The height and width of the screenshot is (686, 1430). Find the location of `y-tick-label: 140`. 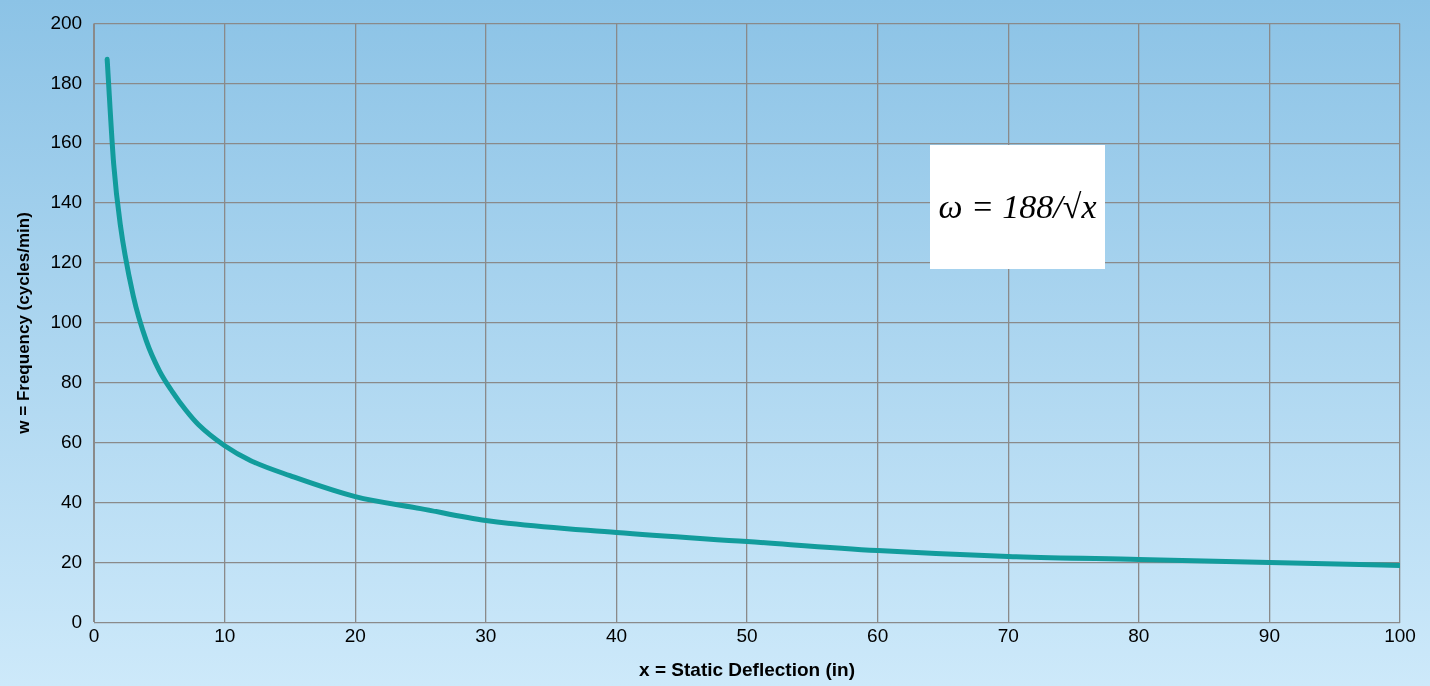

y-tick-label: 140 is located at coordinates (66, 202).